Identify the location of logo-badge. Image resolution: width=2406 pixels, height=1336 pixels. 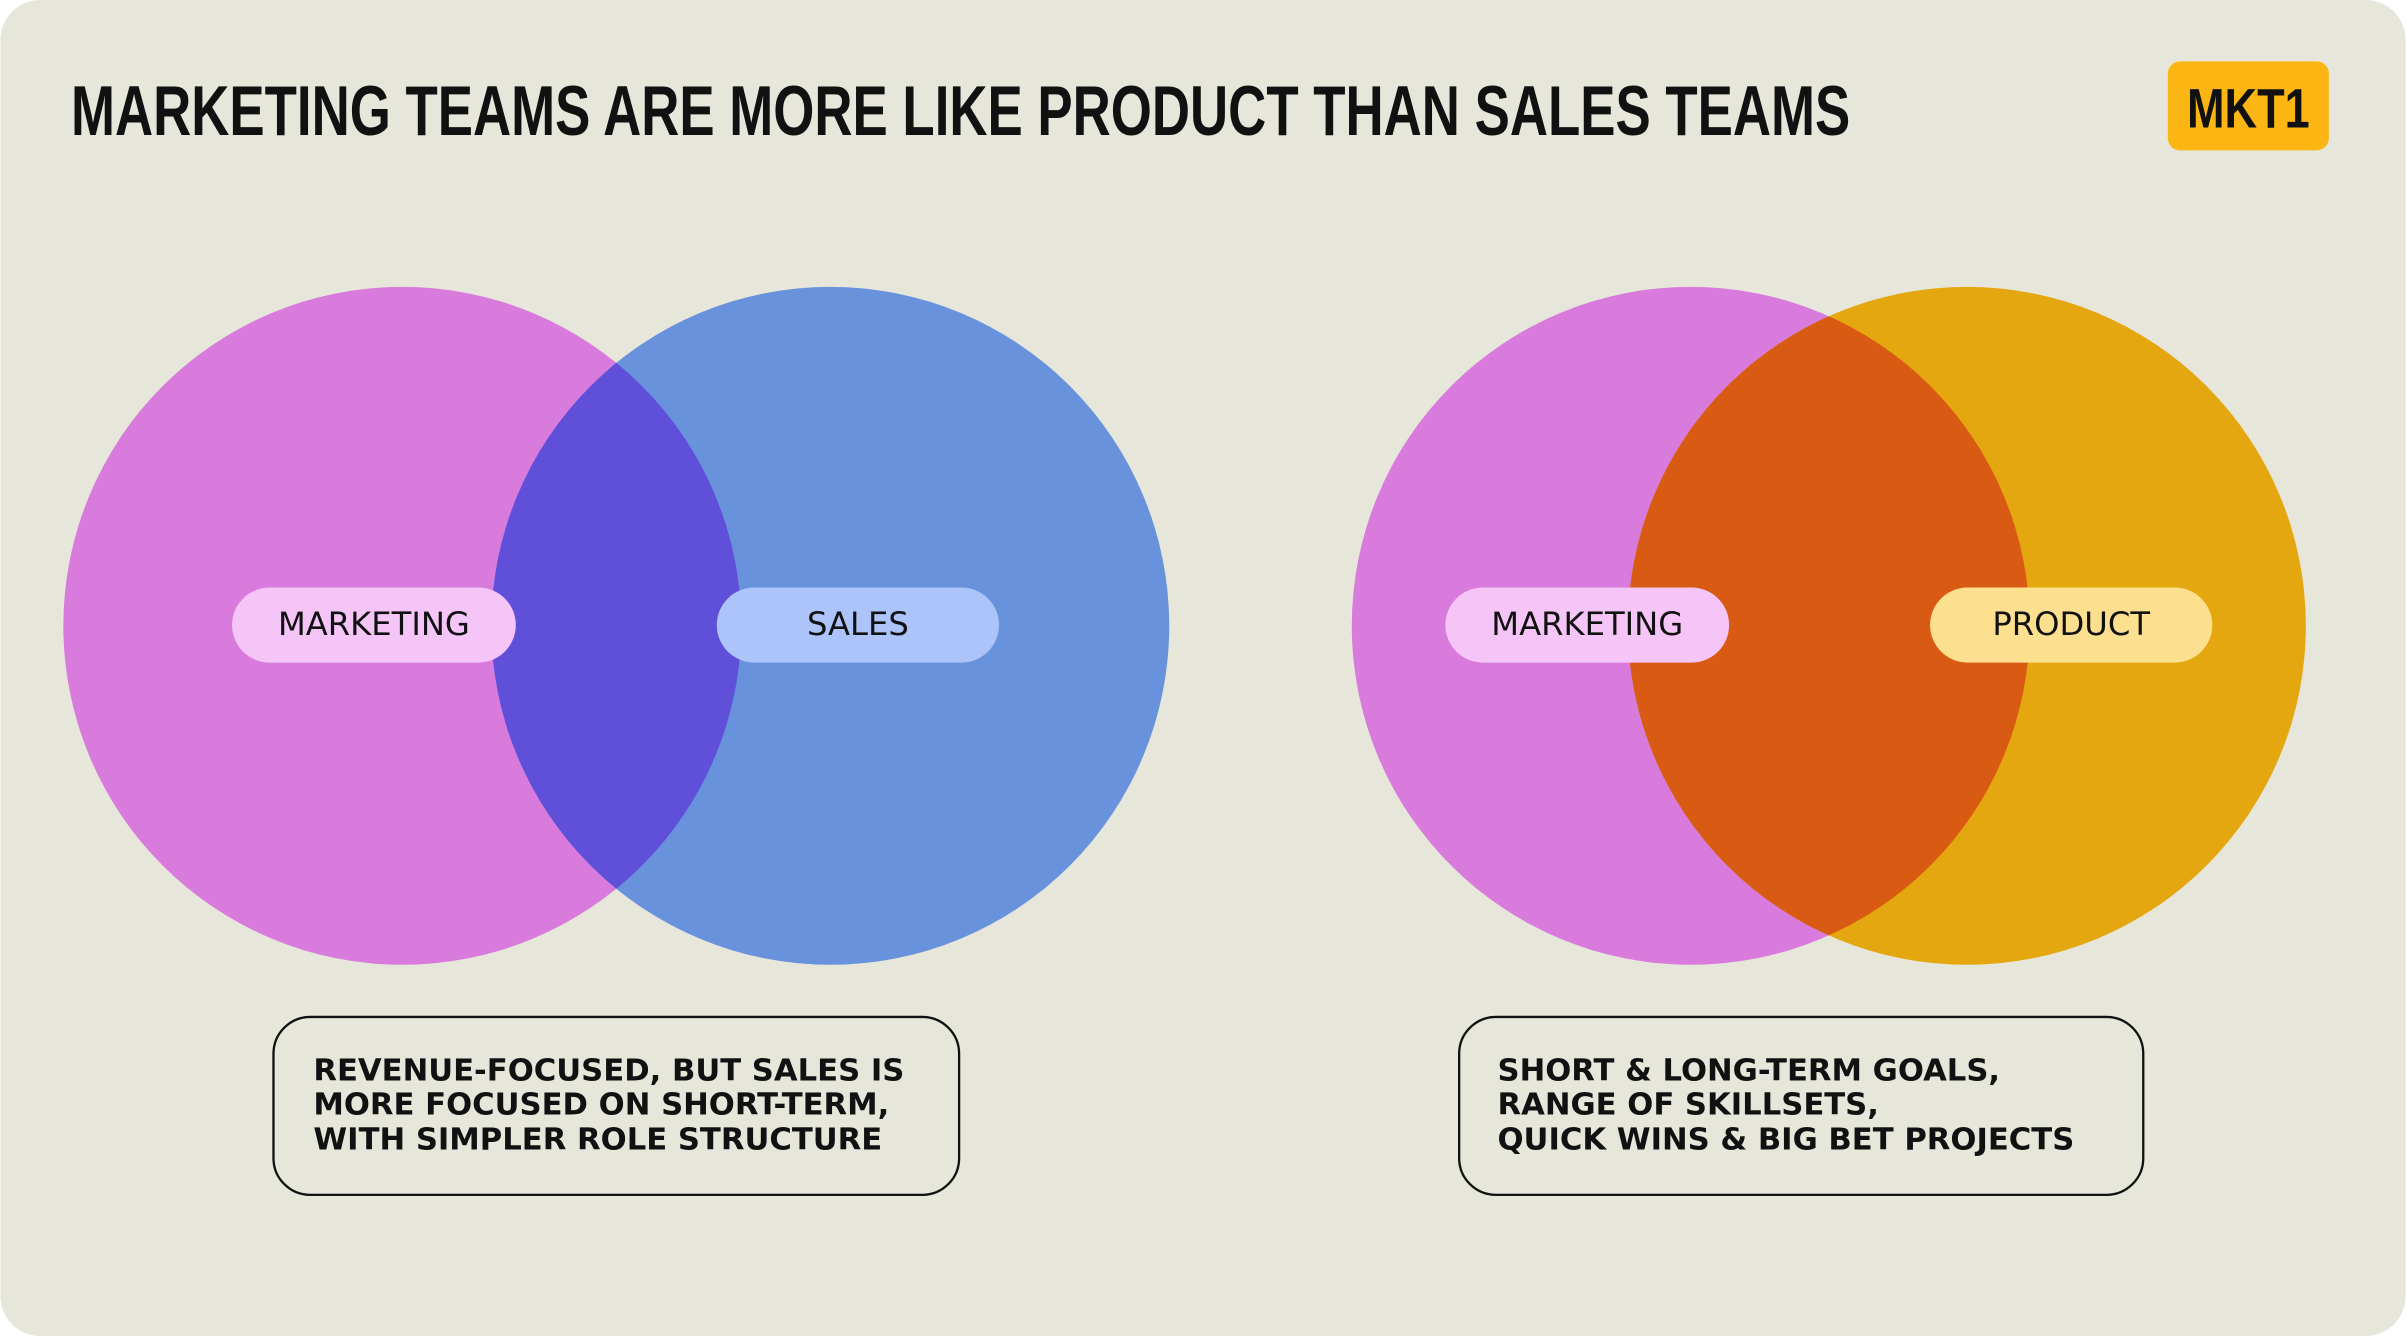
(2248, 106).